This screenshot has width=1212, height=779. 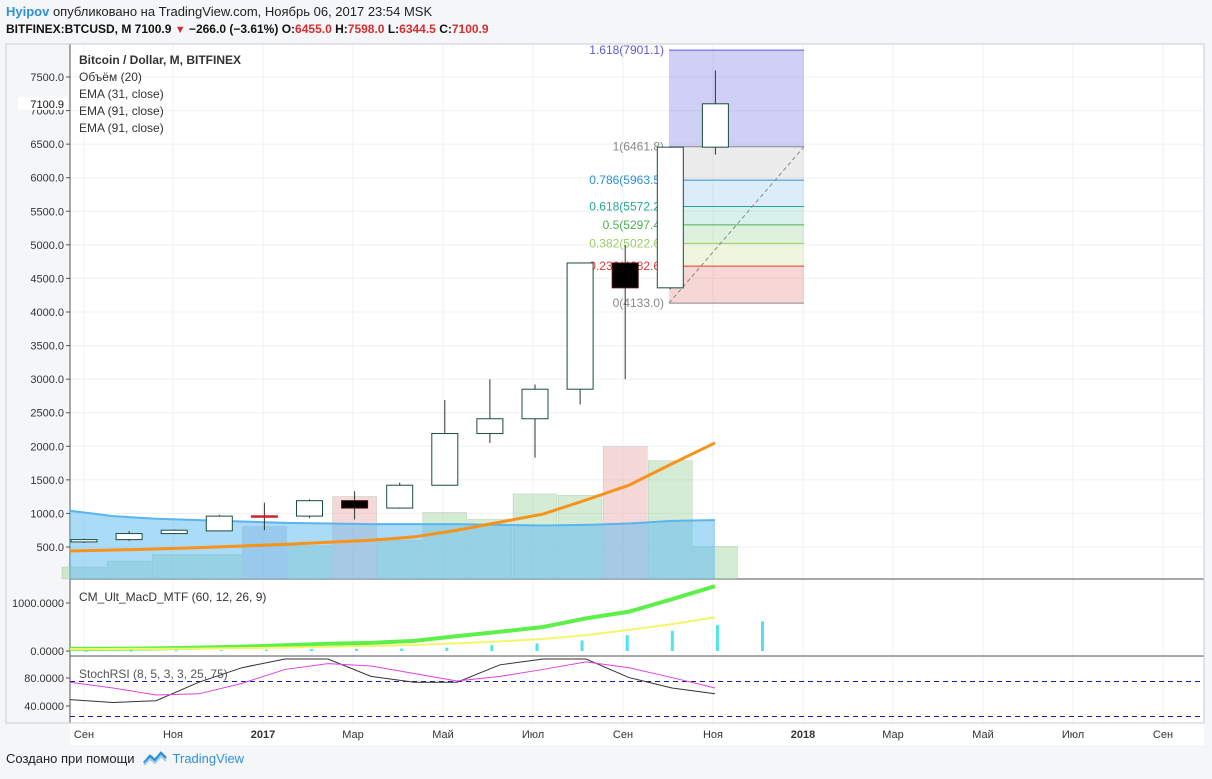 What do you see at coordinates (637, 734) in the screenshot?
I see `time-axis-pane` at bounding box center [637, 734].